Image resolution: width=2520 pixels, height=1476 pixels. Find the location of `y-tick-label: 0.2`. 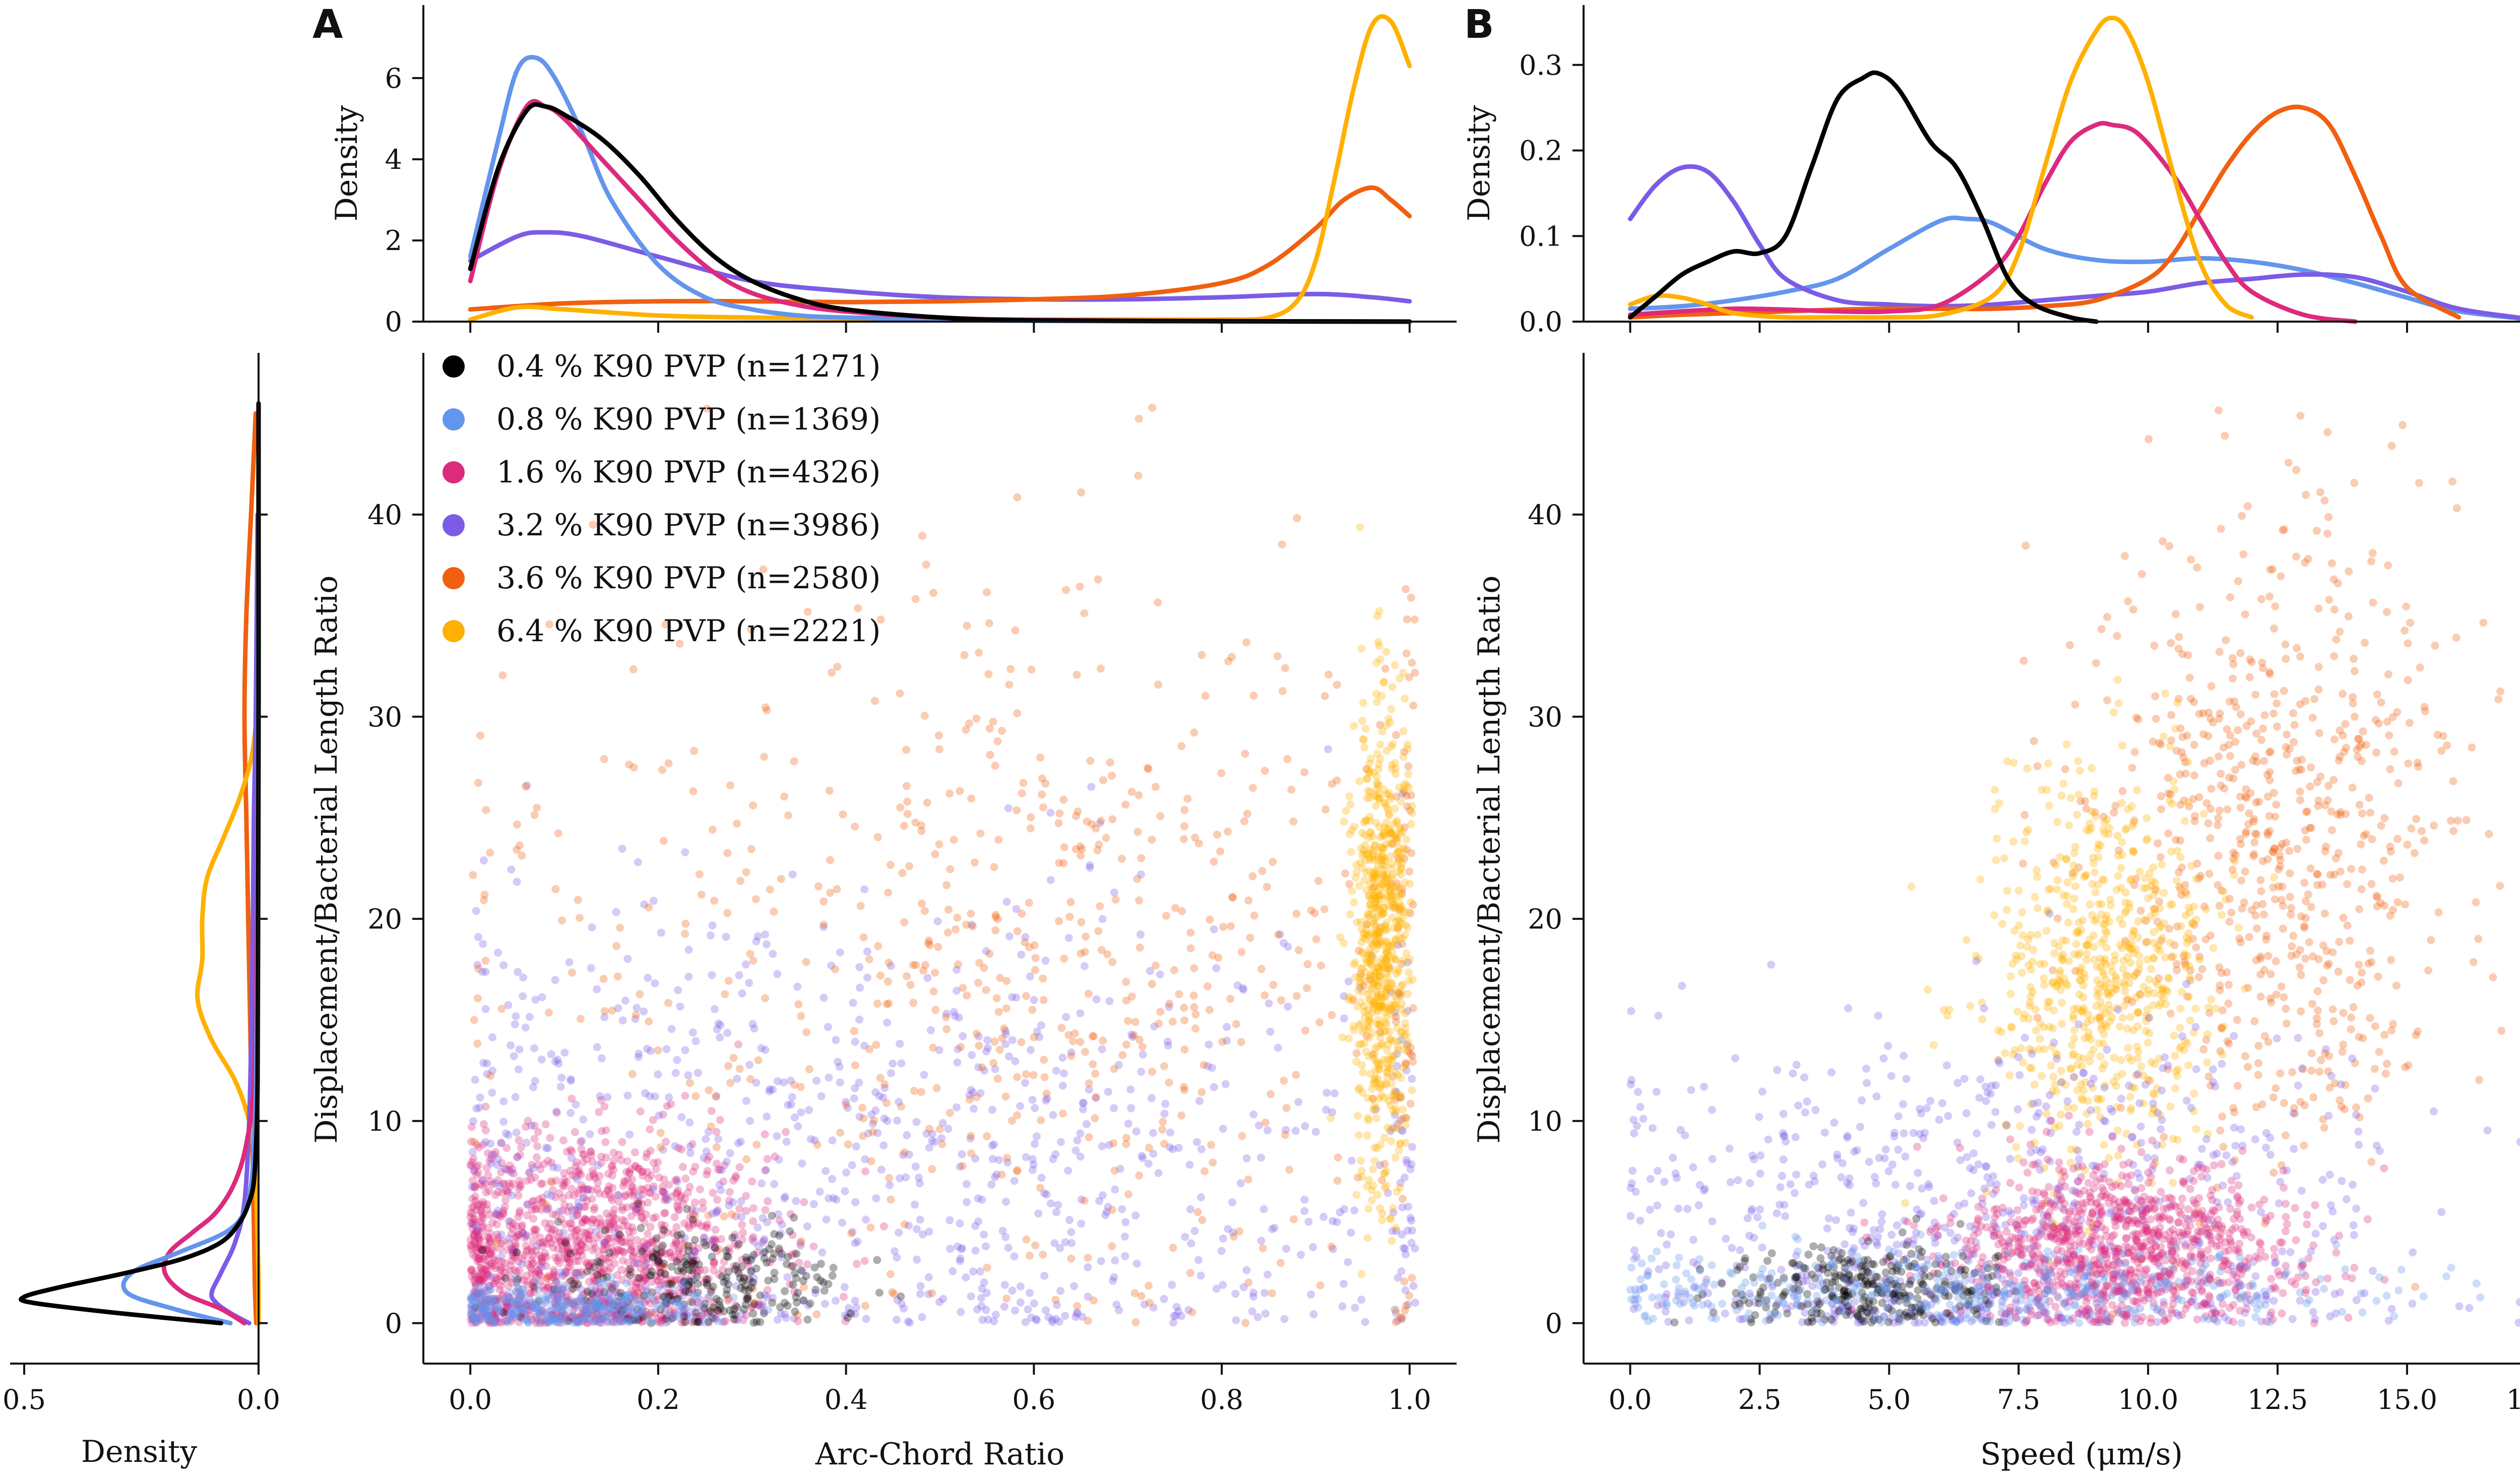

y-tick-label: 0.2 is located at coordinates (1541, 151).